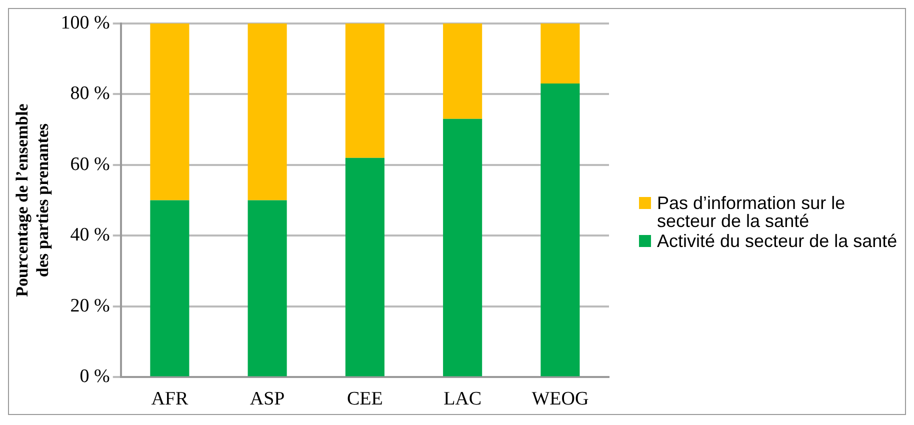 Image resolution: width=914 pixels, height=425 pixels. Describe the element at coordinates (90, 164) in the screenshot. I see `y-tick-label: 60 %` at that location.